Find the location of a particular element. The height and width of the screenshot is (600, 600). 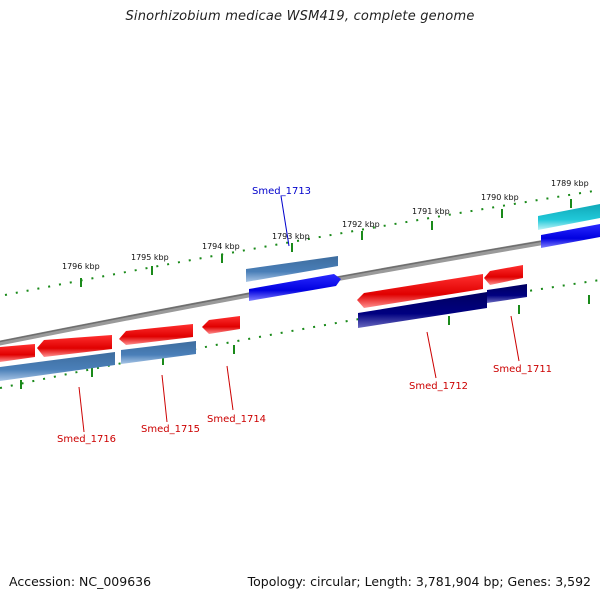

gene-label-smed-1711: Smed_1711 is located at coordinates (522, 369).